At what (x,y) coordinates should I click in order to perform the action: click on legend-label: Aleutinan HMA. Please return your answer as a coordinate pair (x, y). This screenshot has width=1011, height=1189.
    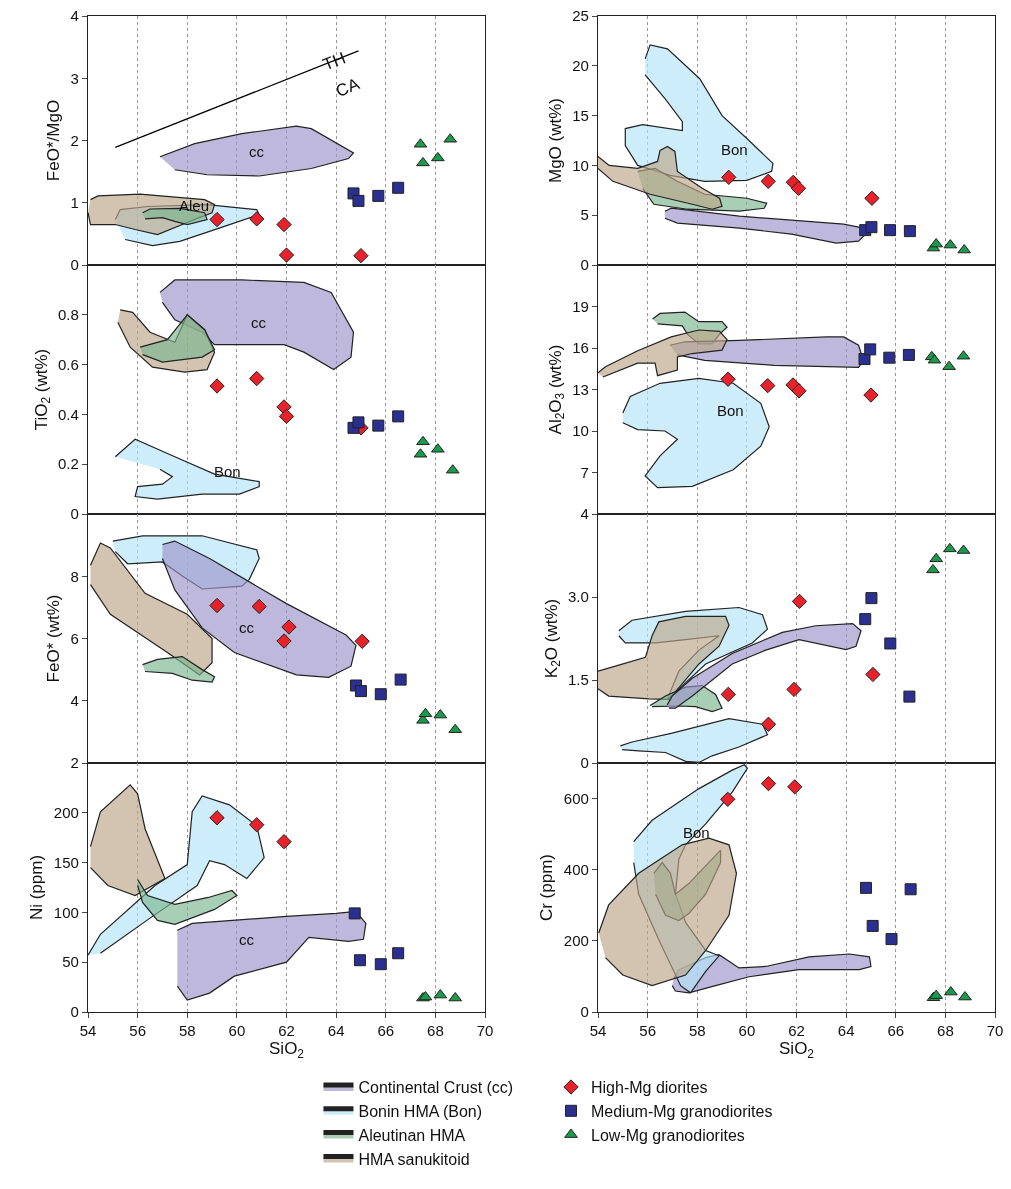
    Looking at the image, I should click on (412, 1135).